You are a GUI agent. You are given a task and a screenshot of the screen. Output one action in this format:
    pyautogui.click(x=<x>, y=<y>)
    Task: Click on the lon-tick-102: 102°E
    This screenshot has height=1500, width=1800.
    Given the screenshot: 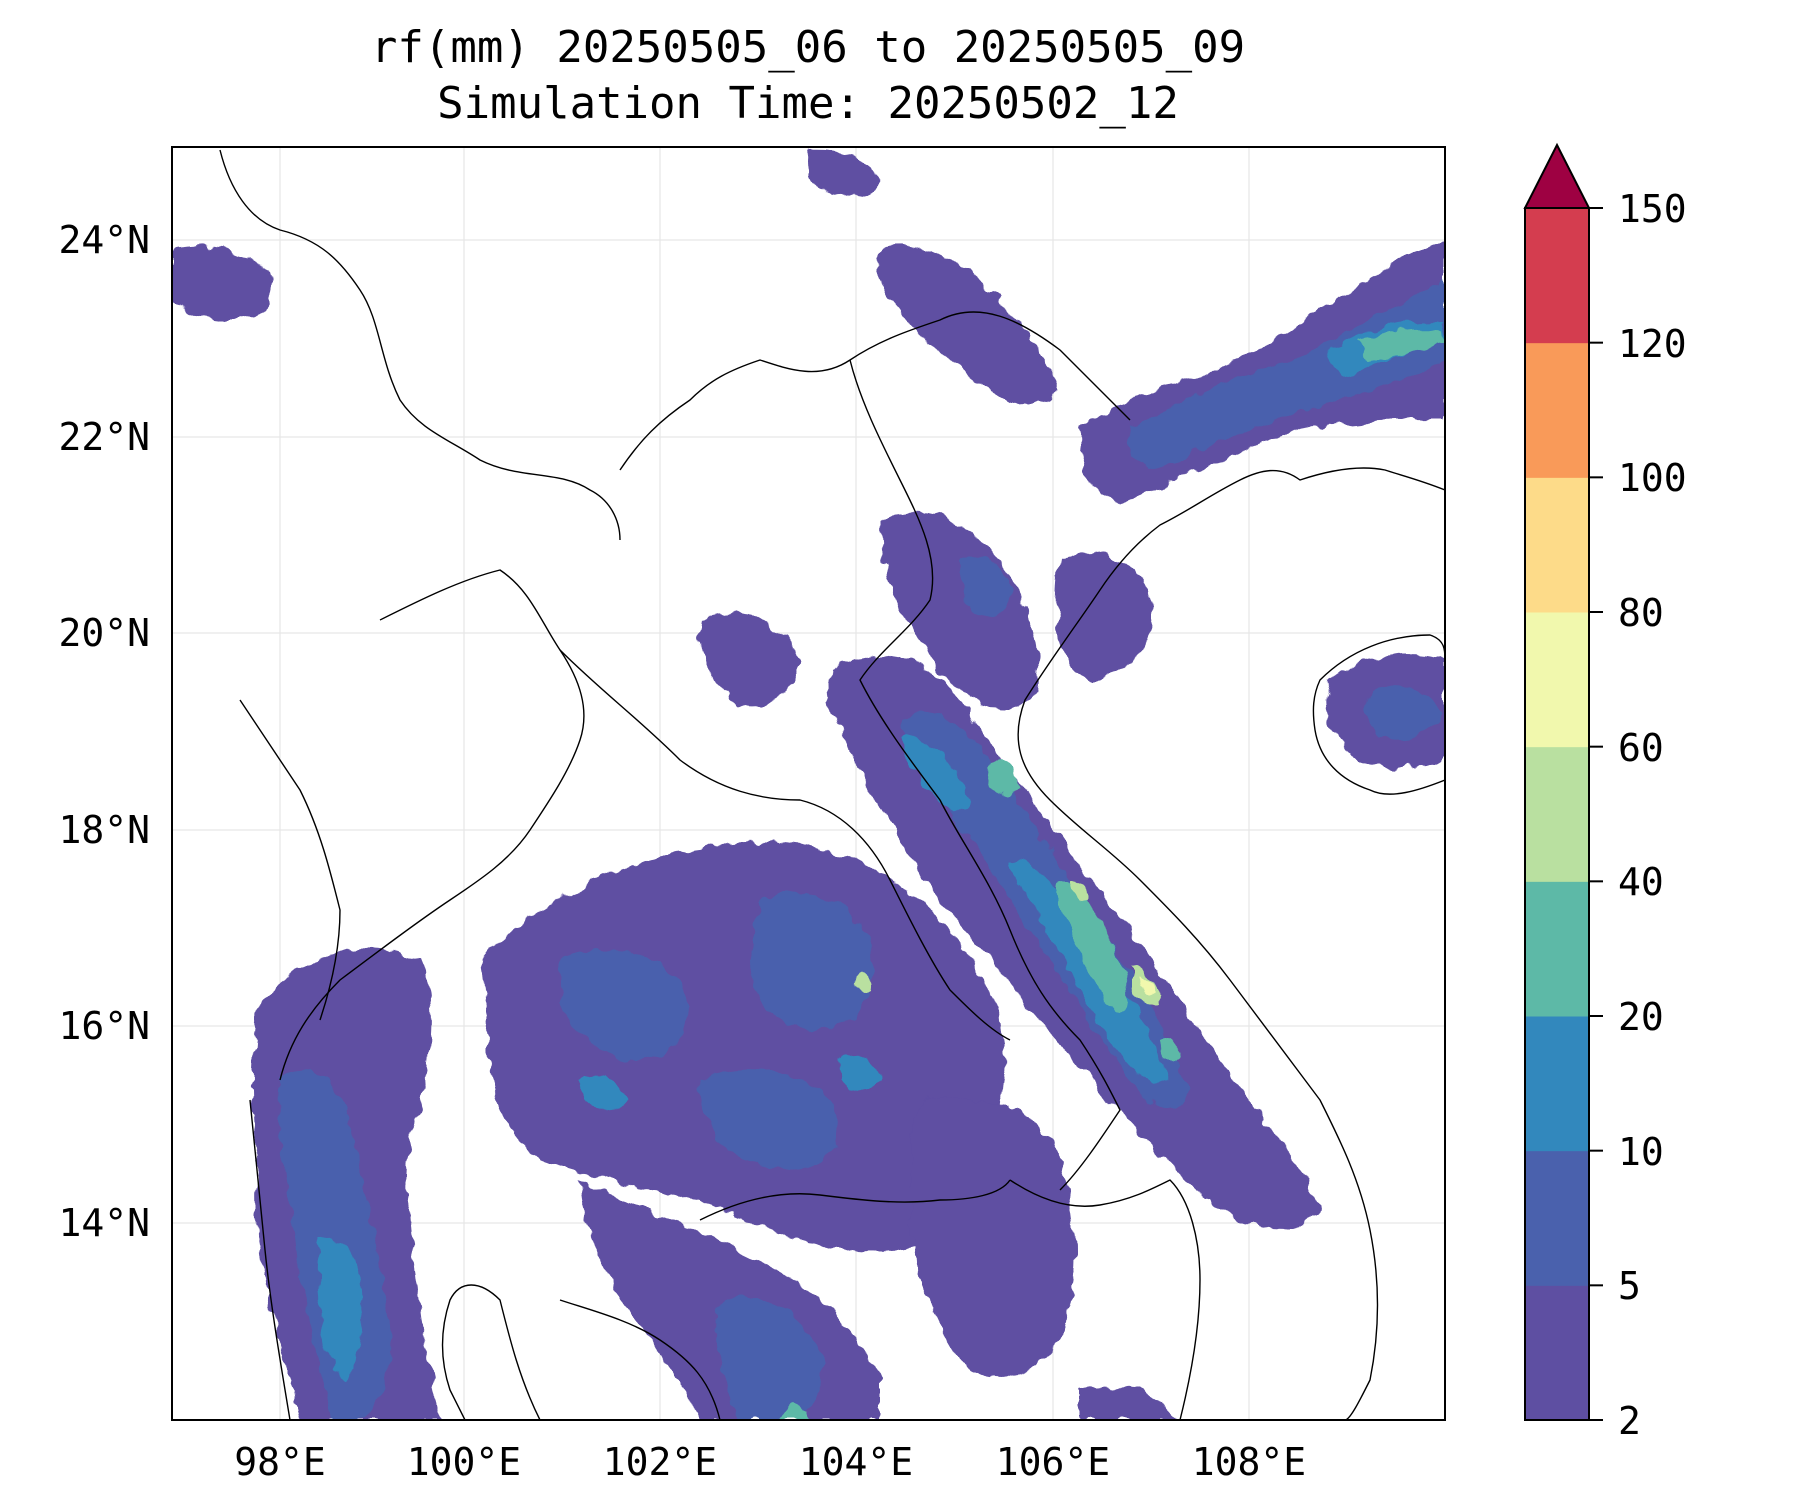 What is the action you would take?
    pyautogui.click(x=660, y=1462)
    